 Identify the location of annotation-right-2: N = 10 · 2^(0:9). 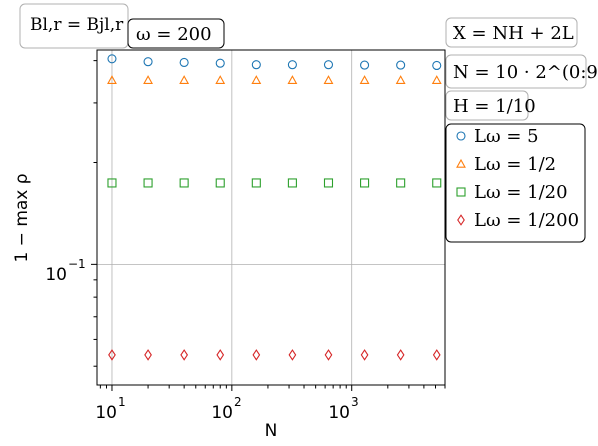
(521, 71).